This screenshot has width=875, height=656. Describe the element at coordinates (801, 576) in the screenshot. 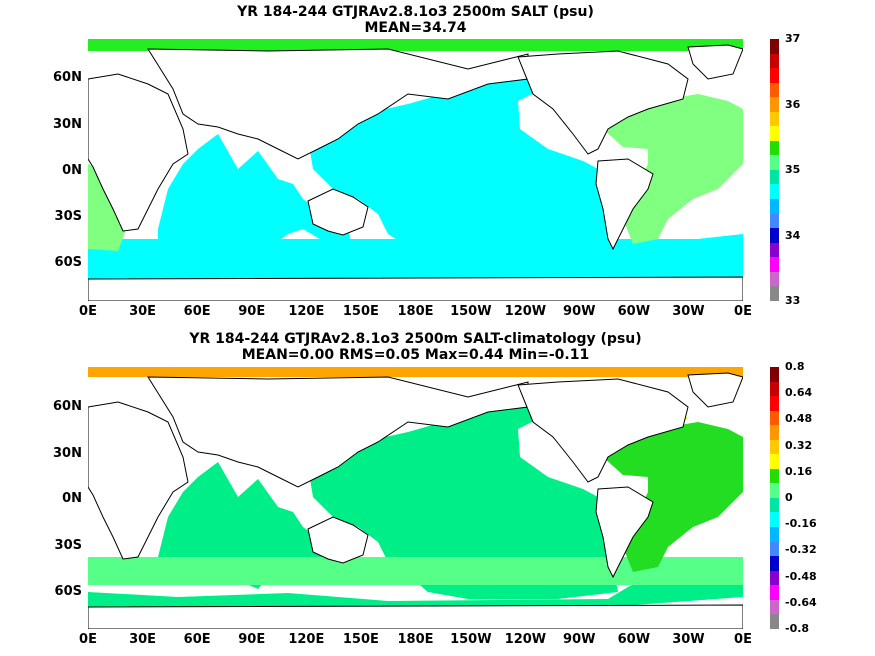

I see `colorbar-label: -0.48` at that location.